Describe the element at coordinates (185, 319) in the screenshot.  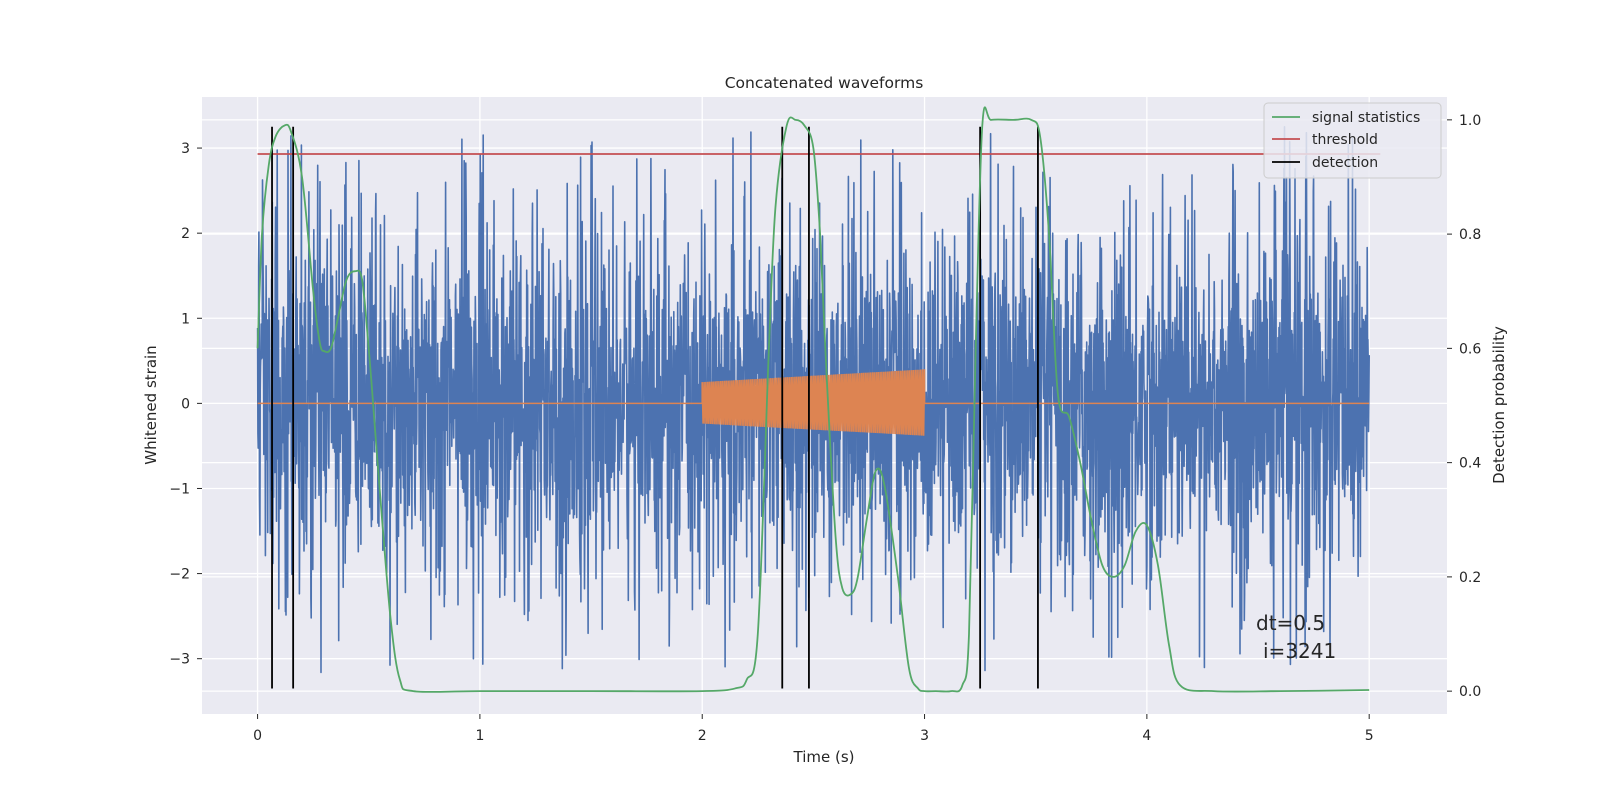
I see `y-tick-label: 1` at that location.